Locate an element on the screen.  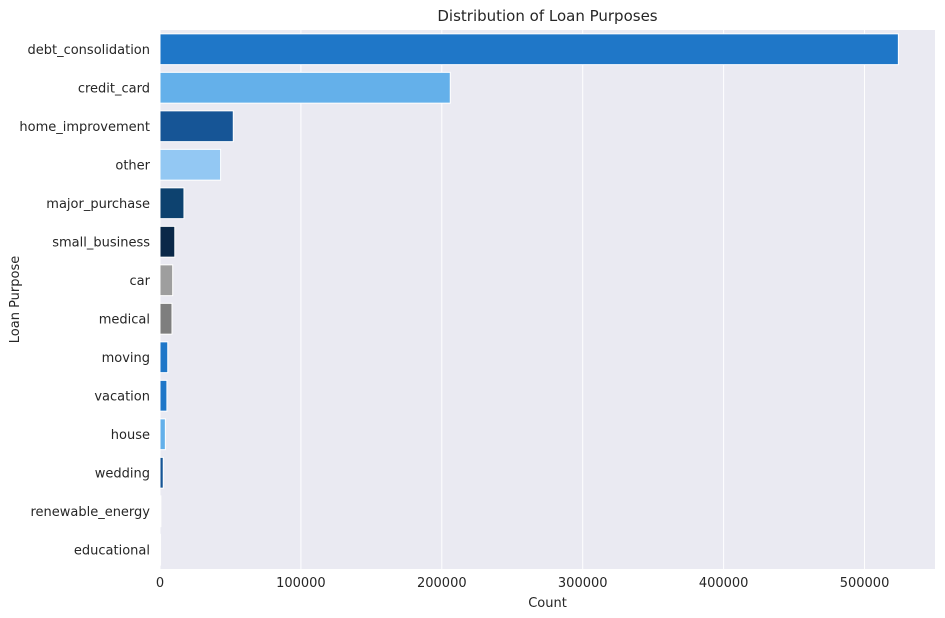
bar-major_purchase is located at coordinates (172, 203).